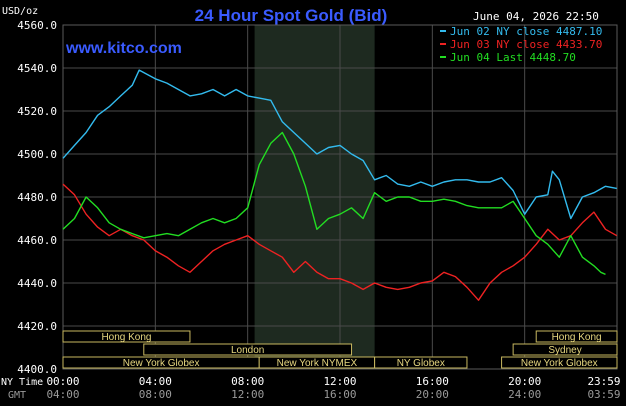  I want to click on y-tick-label: 4480.0, so click(37, 197).